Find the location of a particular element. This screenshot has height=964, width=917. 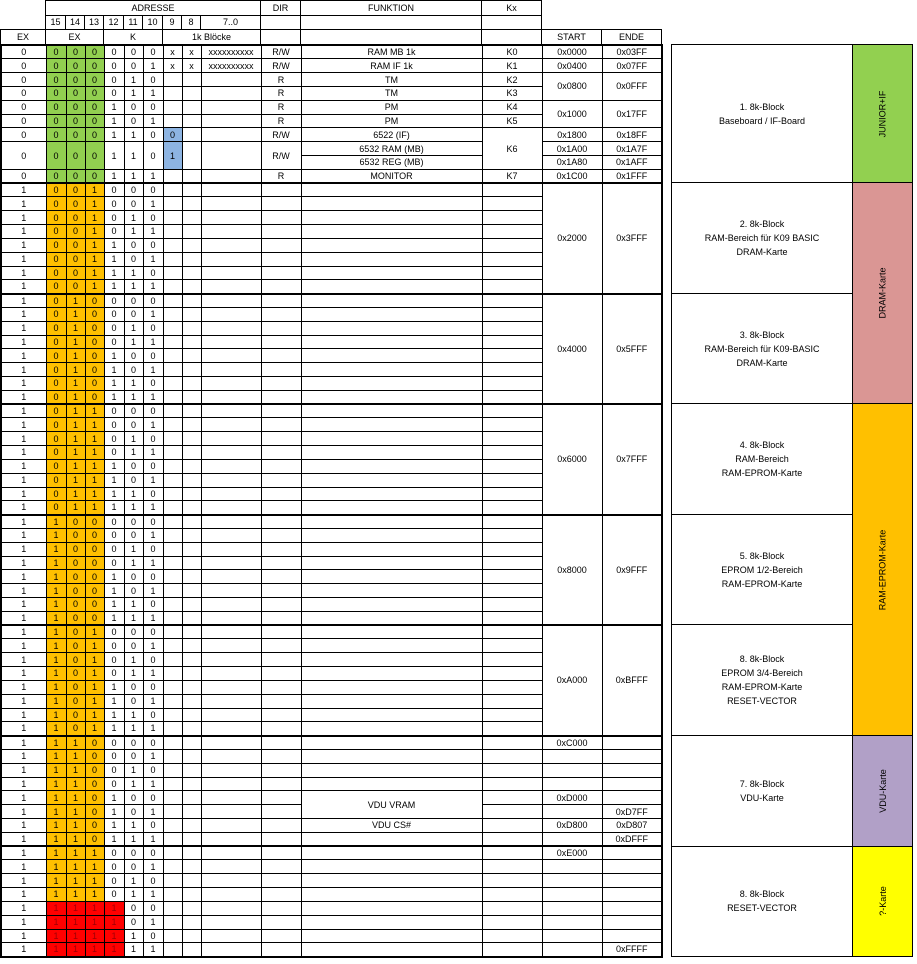

cell-ende is located at coordinates (632, 742).